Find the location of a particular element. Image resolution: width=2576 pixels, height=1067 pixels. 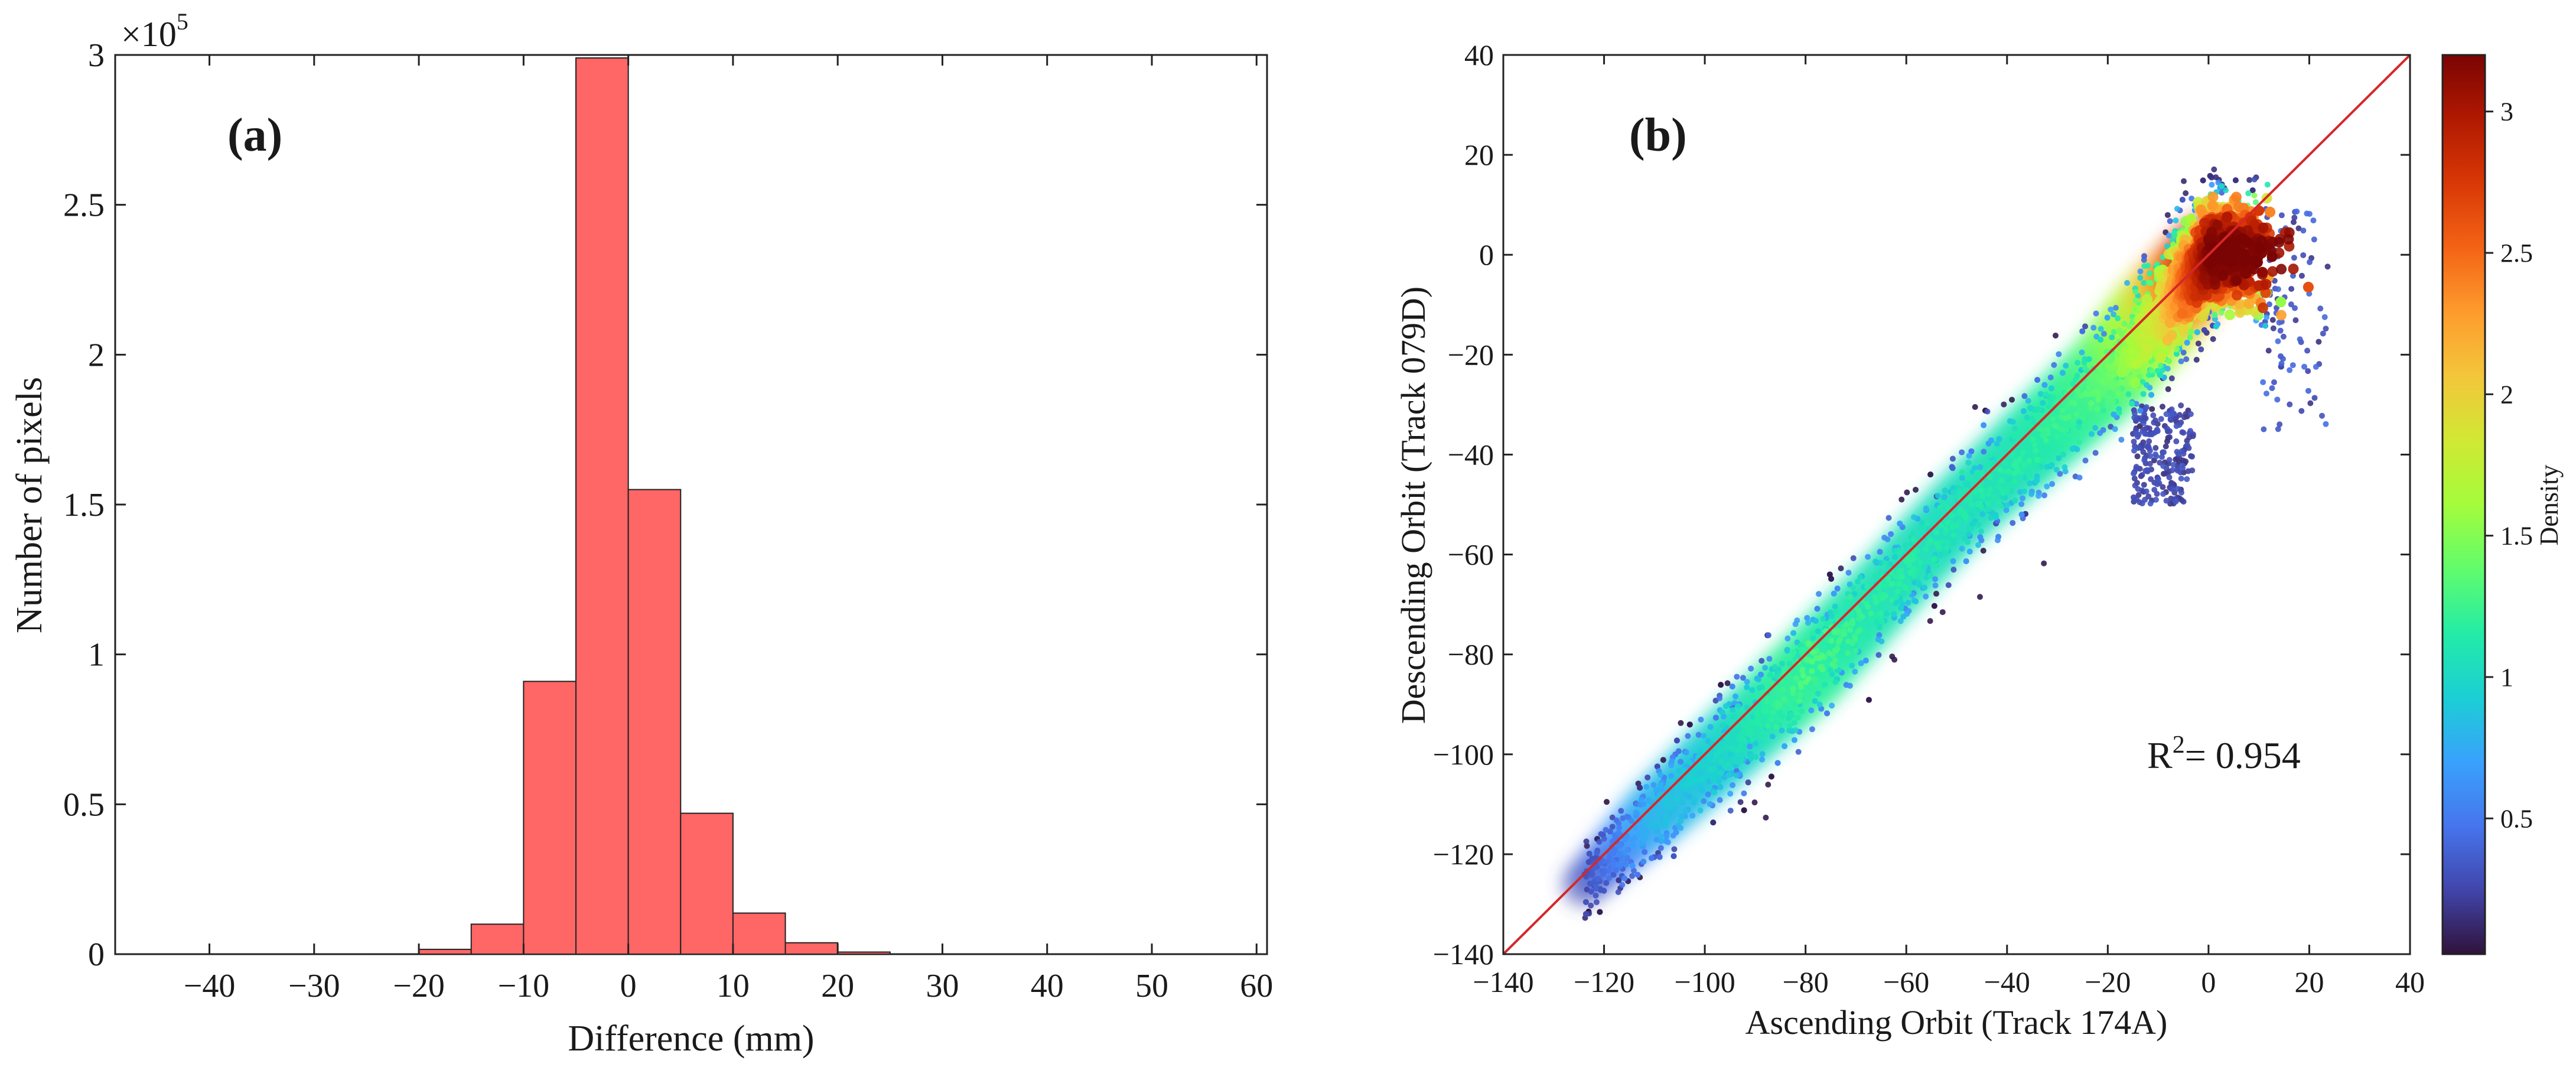

histogram-x-tick-label: −10 is located at coordinates (524, 986).